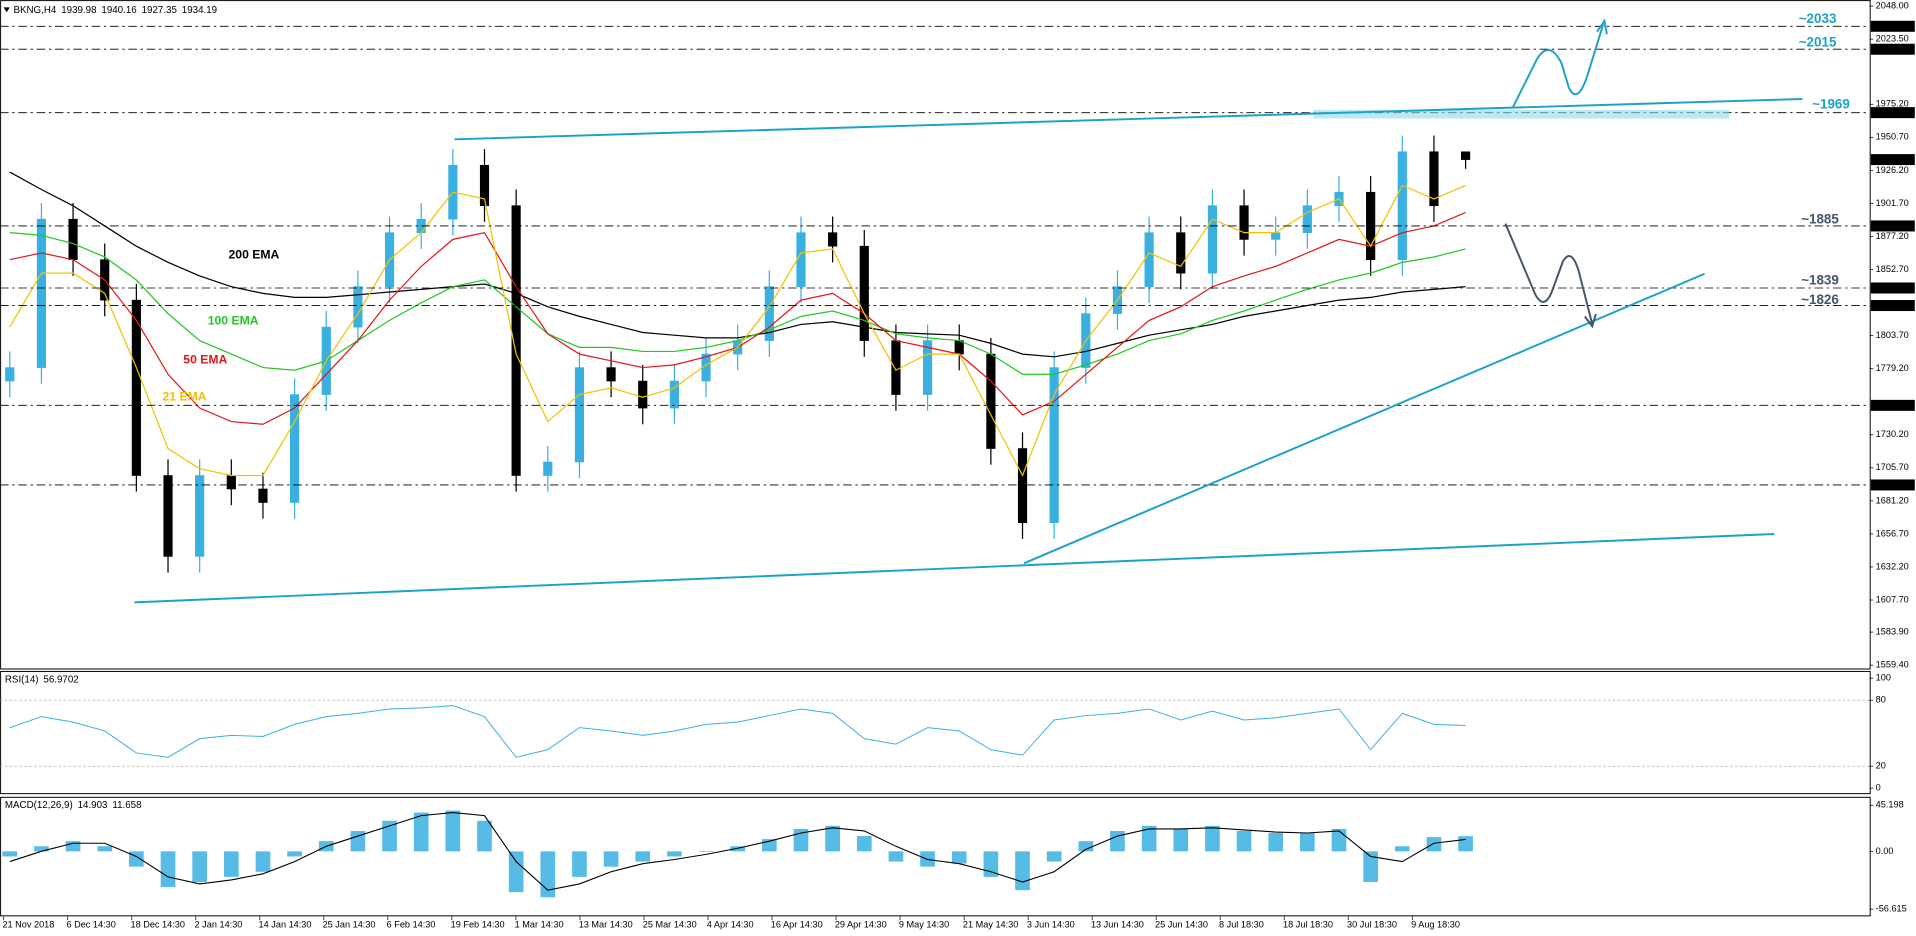 The width and height of the screenshot is (1916, 936). I want to click on y-tick-label: 1950.70, so click(1892, 137).